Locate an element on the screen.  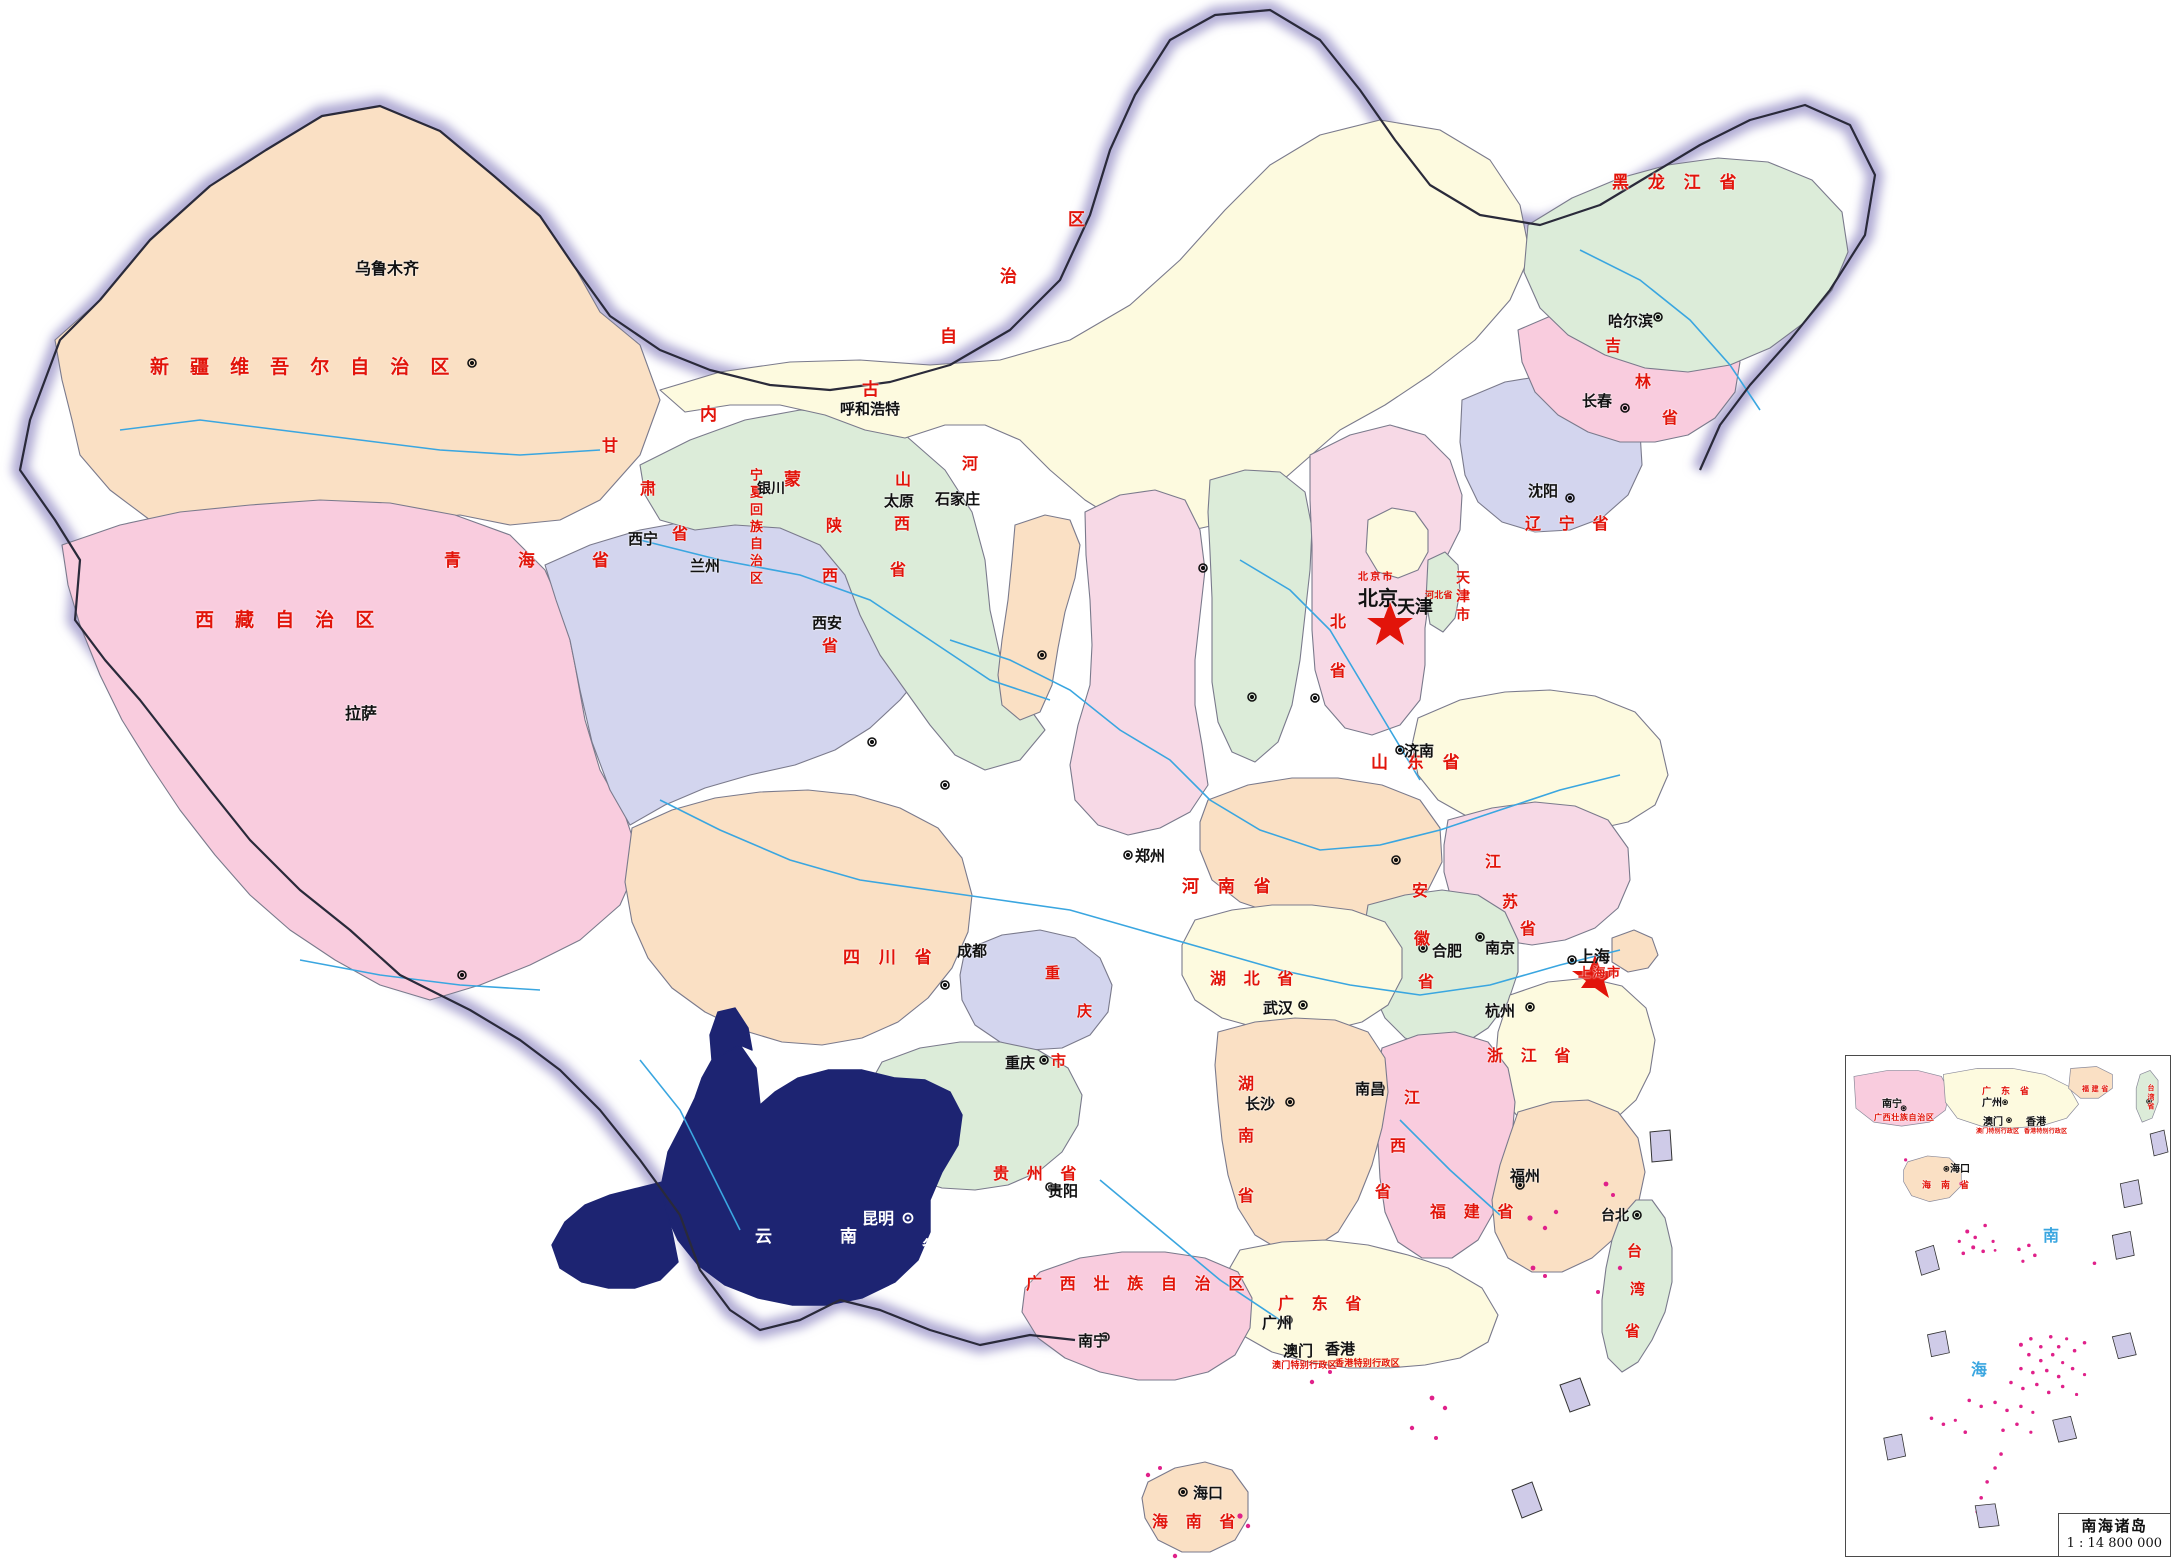
province-taiwan is located at coordinates (1637, 1286).